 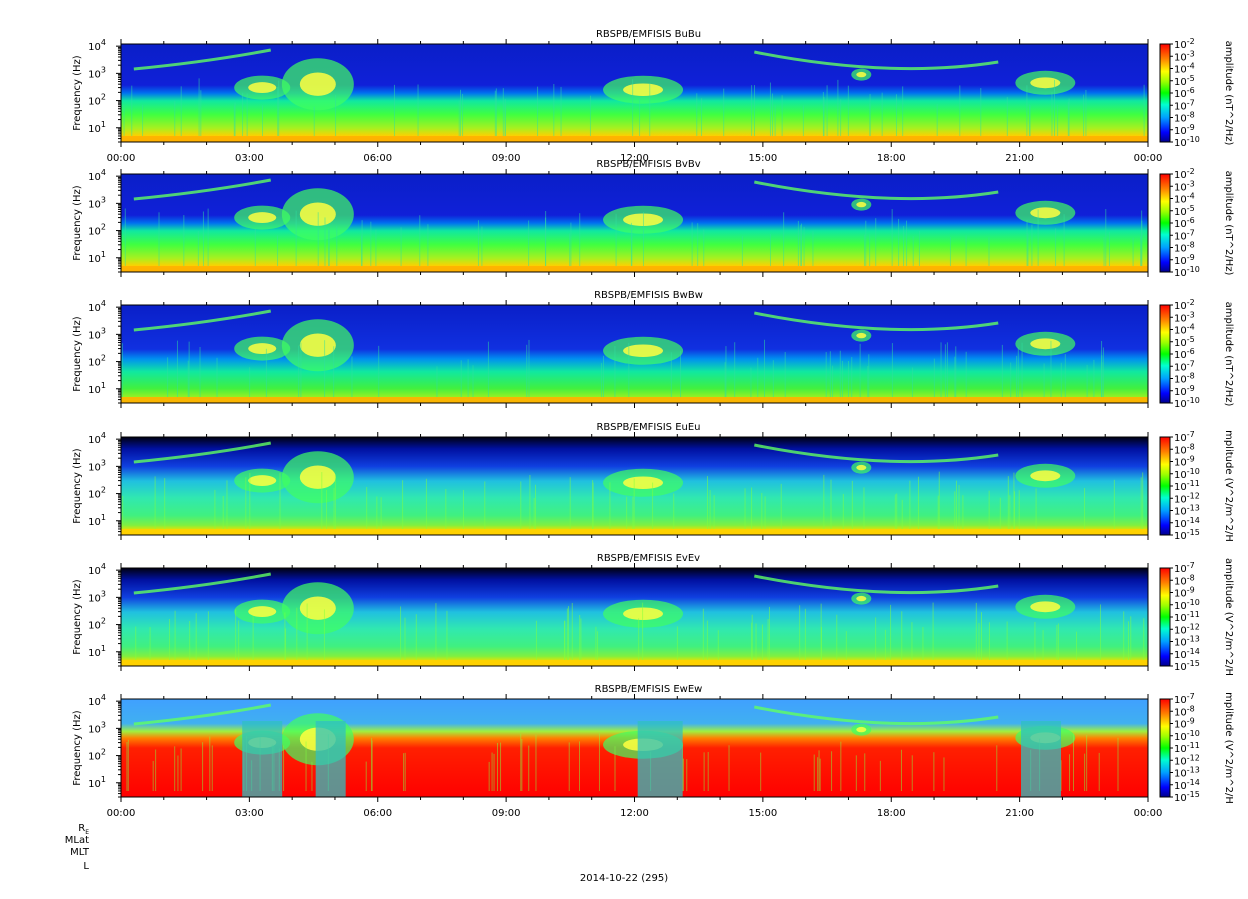 What do you see at coordinates (1184, 305) in the screenshot?
I see `colorbar-tick-label: 10⁻²` at bounding box center [1184, 305].